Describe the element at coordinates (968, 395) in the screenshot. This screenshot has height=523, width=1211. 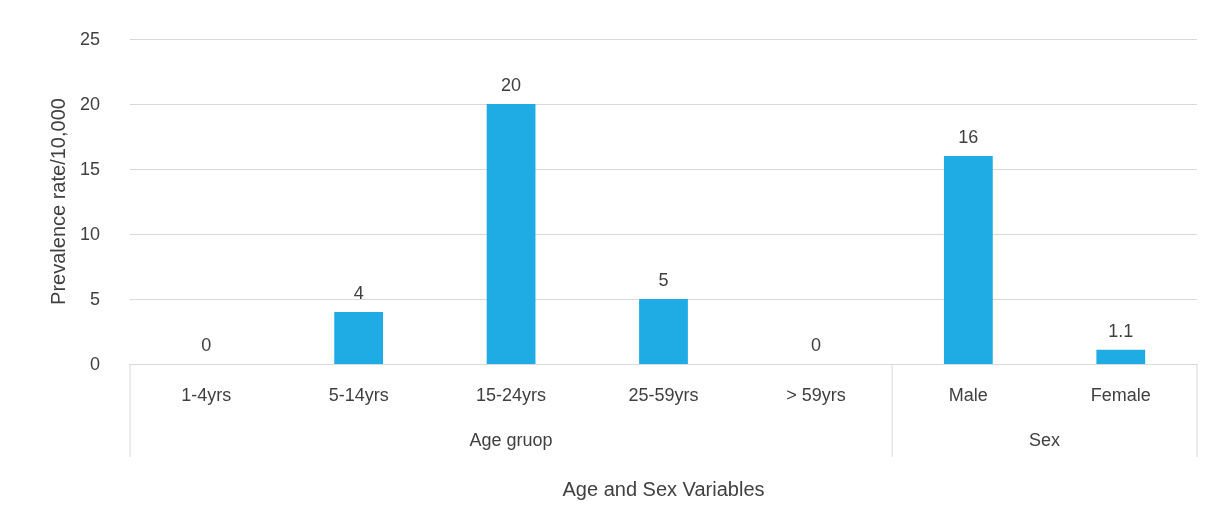
I see `x-tick-label: Male` at that location.